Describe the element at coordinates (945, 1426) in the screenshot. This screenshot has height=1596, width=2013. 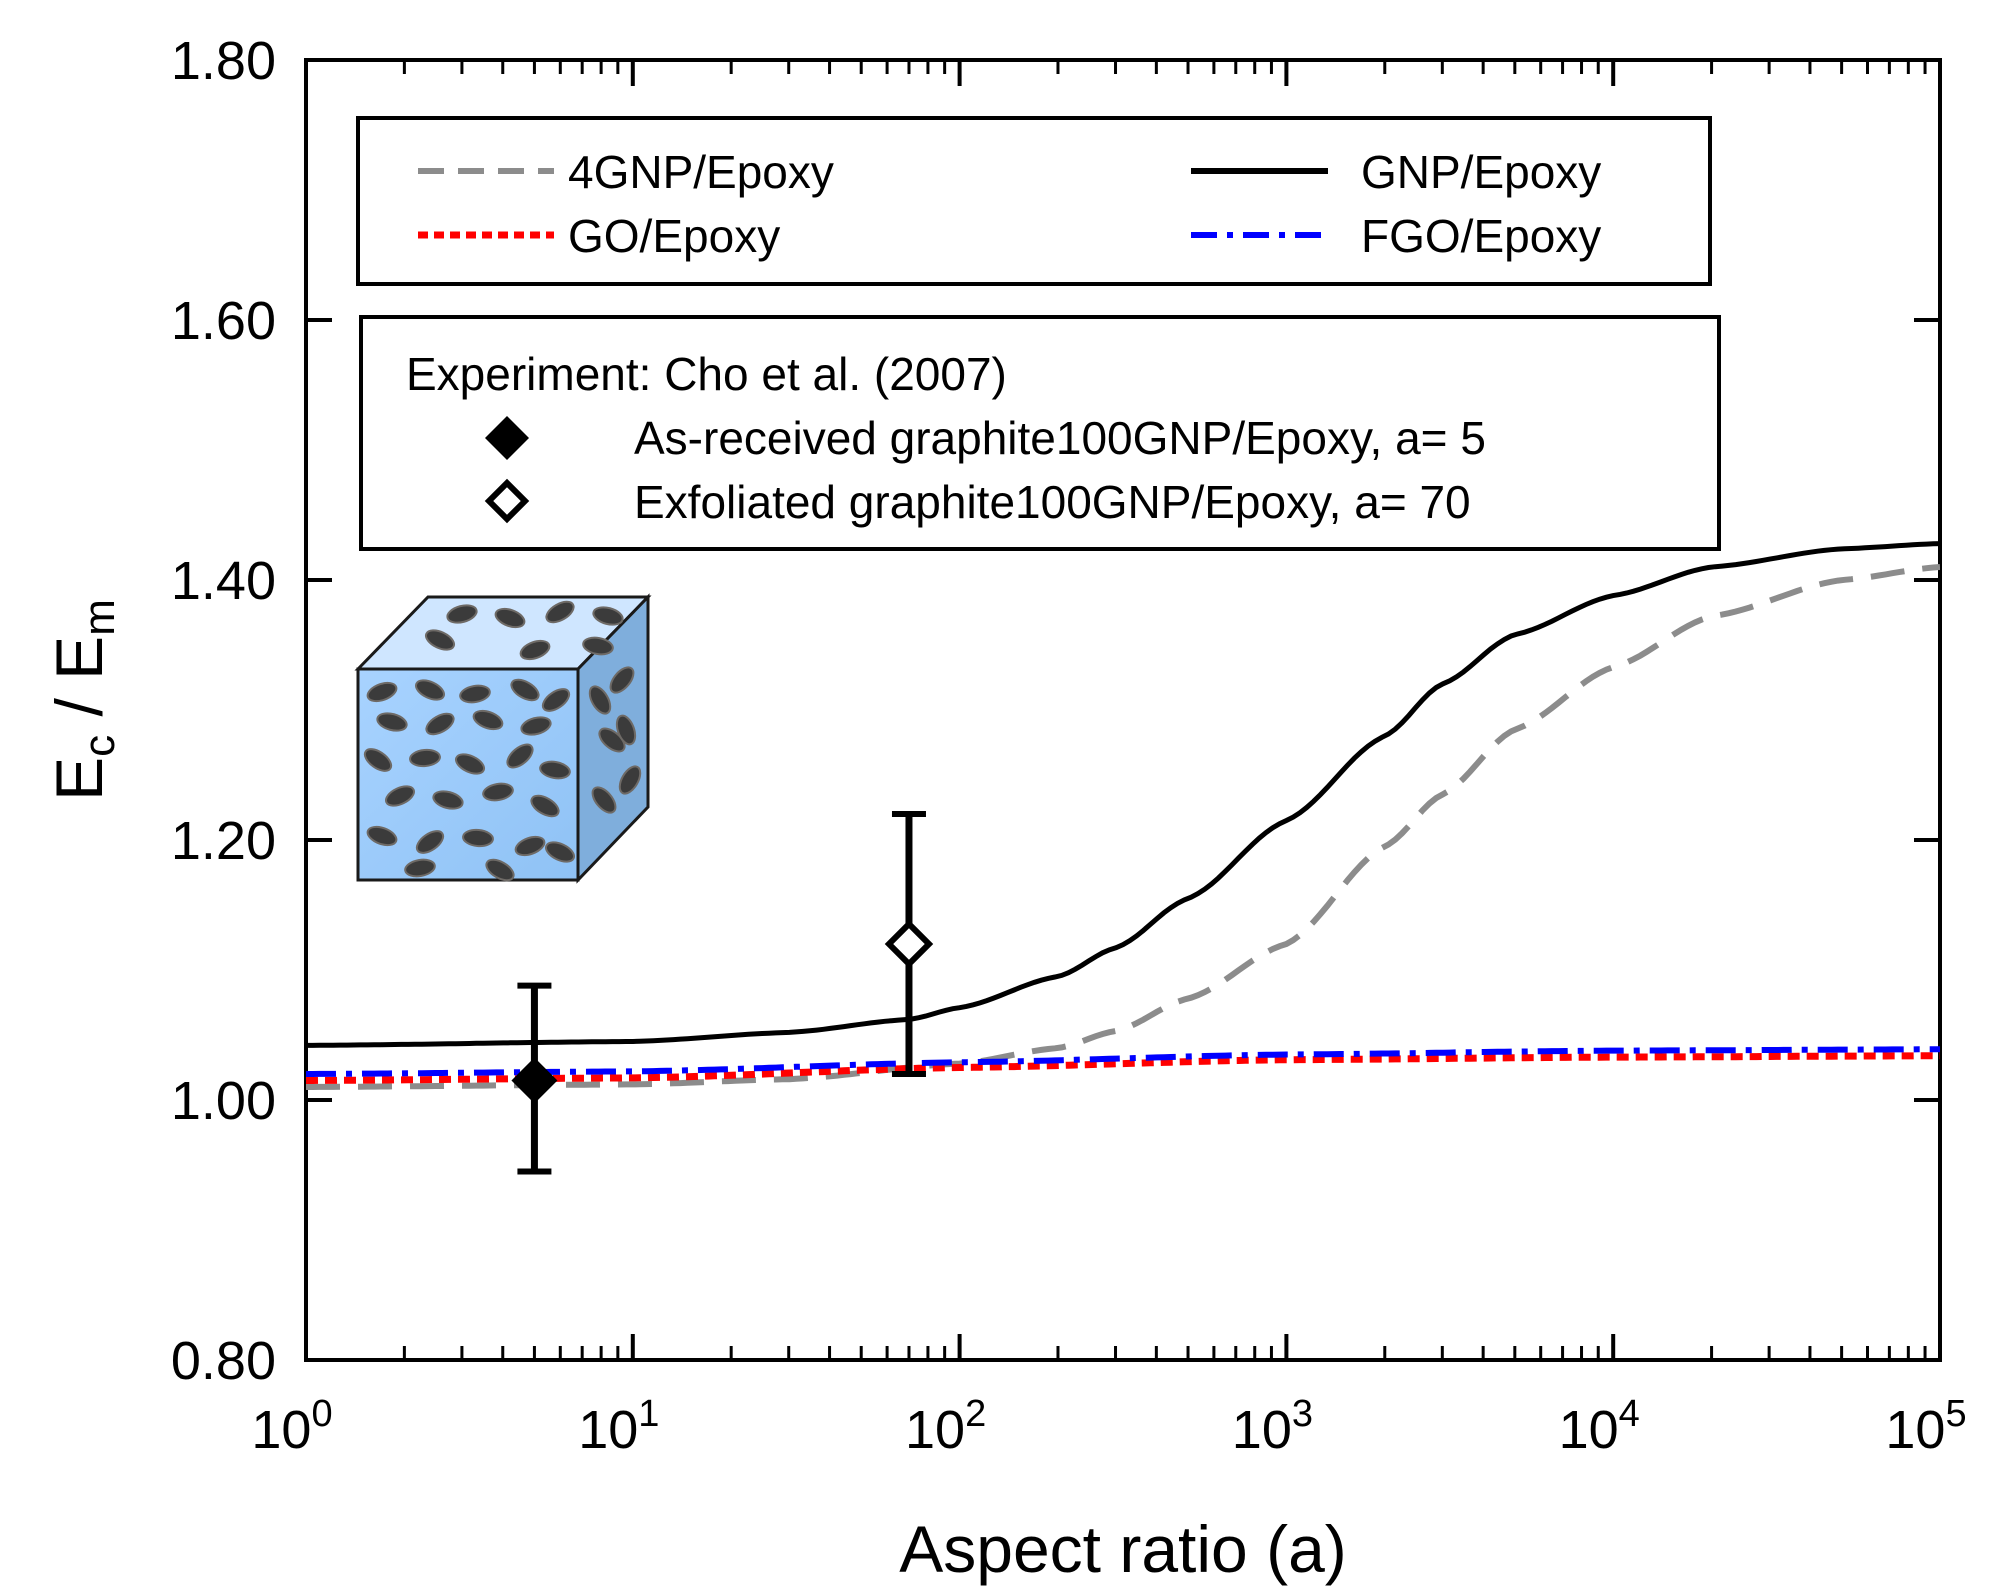
I see `x-tick-label: 10²` at that location.